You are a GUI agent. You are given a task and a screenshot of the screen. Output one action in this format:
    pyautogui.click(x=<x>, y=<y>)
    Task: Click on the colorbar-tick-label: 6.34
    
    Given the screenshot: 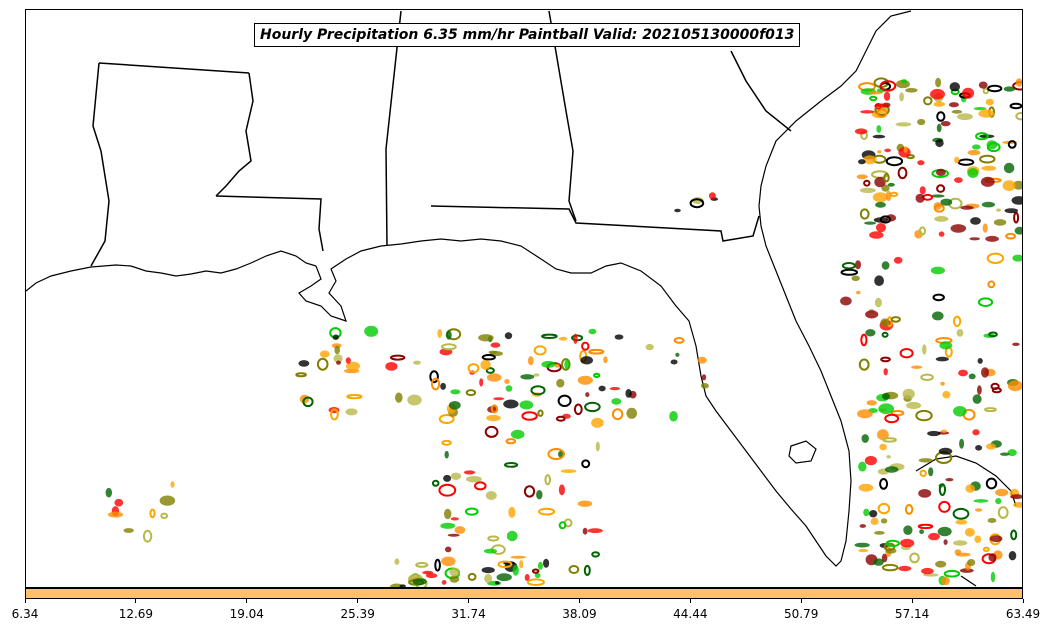 What is the action you would take?
    pyautogui.click(x=25, y=614)
    